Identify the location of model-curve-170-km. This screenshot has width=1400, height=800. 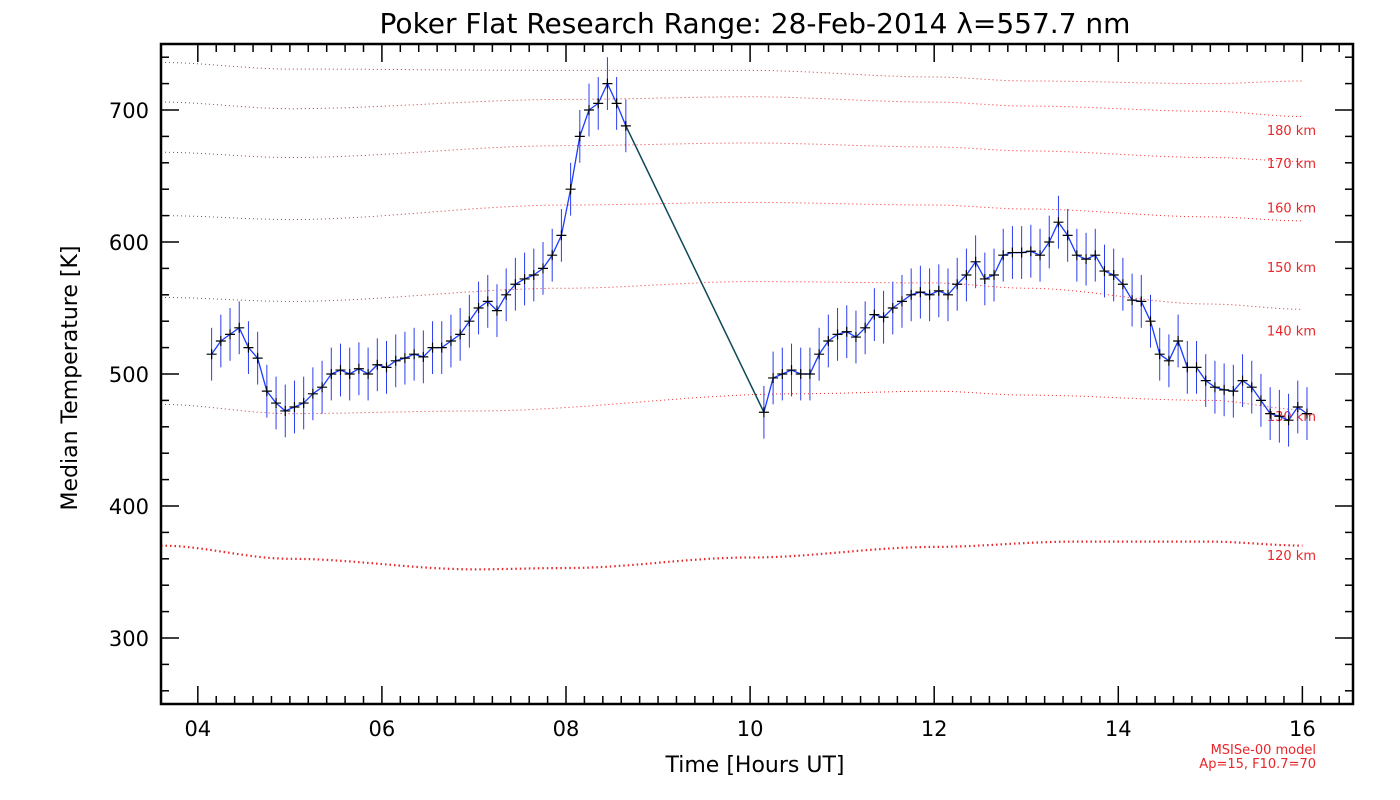
(732, 107).